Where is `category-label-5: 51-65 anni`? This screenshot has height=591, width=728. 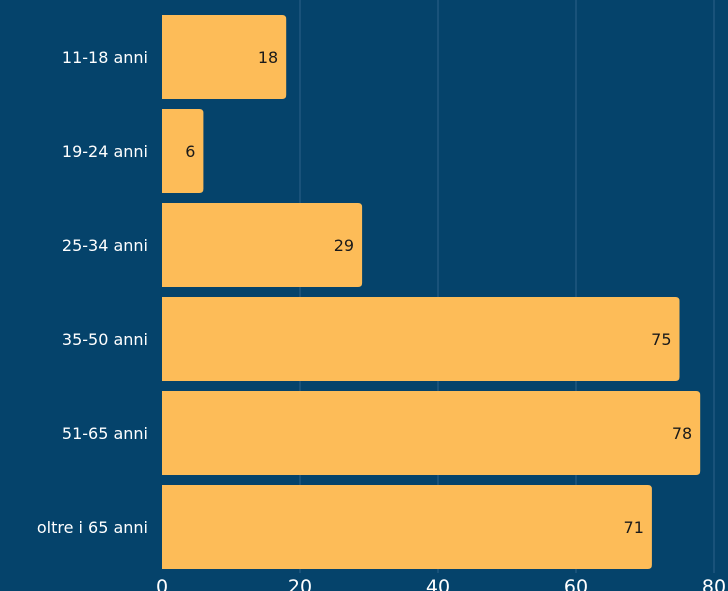 category-label-5: 51-65 anni is located at coordinates (105, 433).